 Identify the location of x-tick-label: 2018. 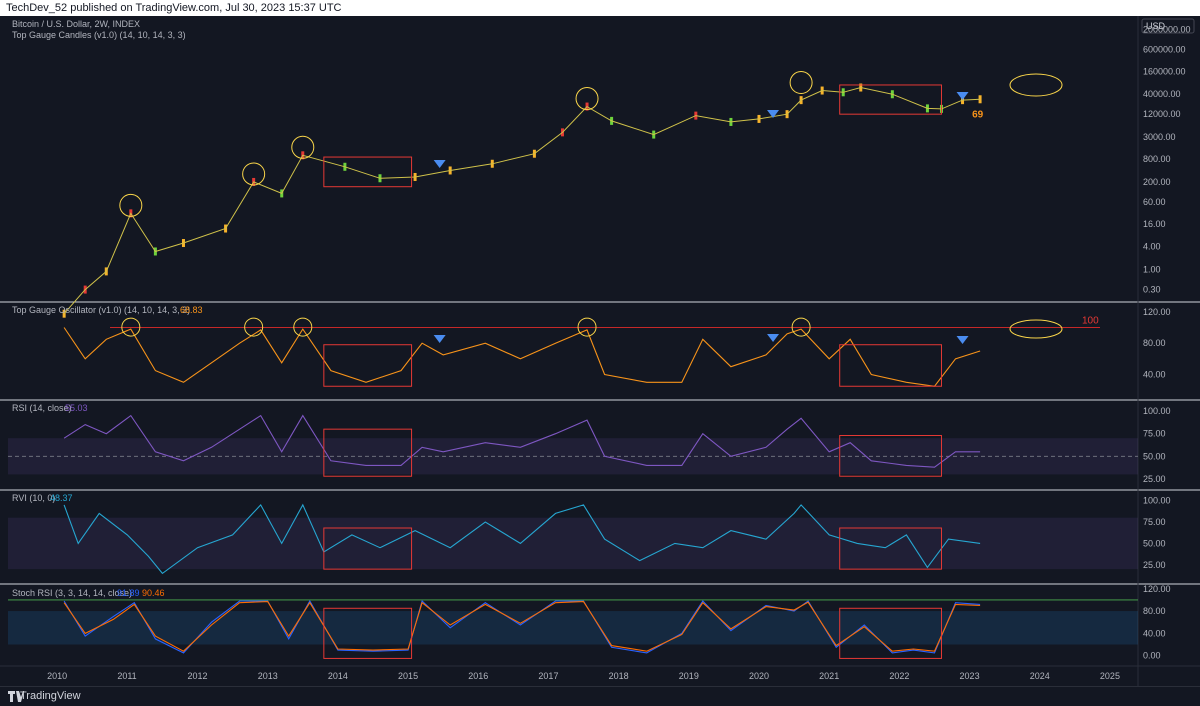
(619, 676).